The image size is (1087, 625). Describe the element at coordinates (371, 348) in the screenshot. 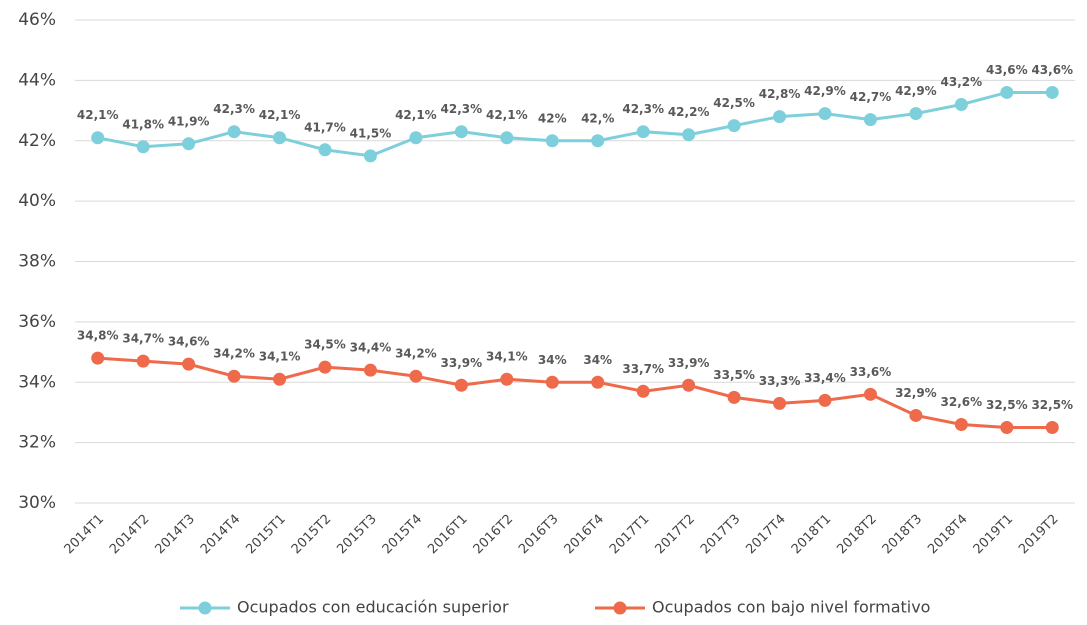

I see `data-label: 34,4%` at that location.